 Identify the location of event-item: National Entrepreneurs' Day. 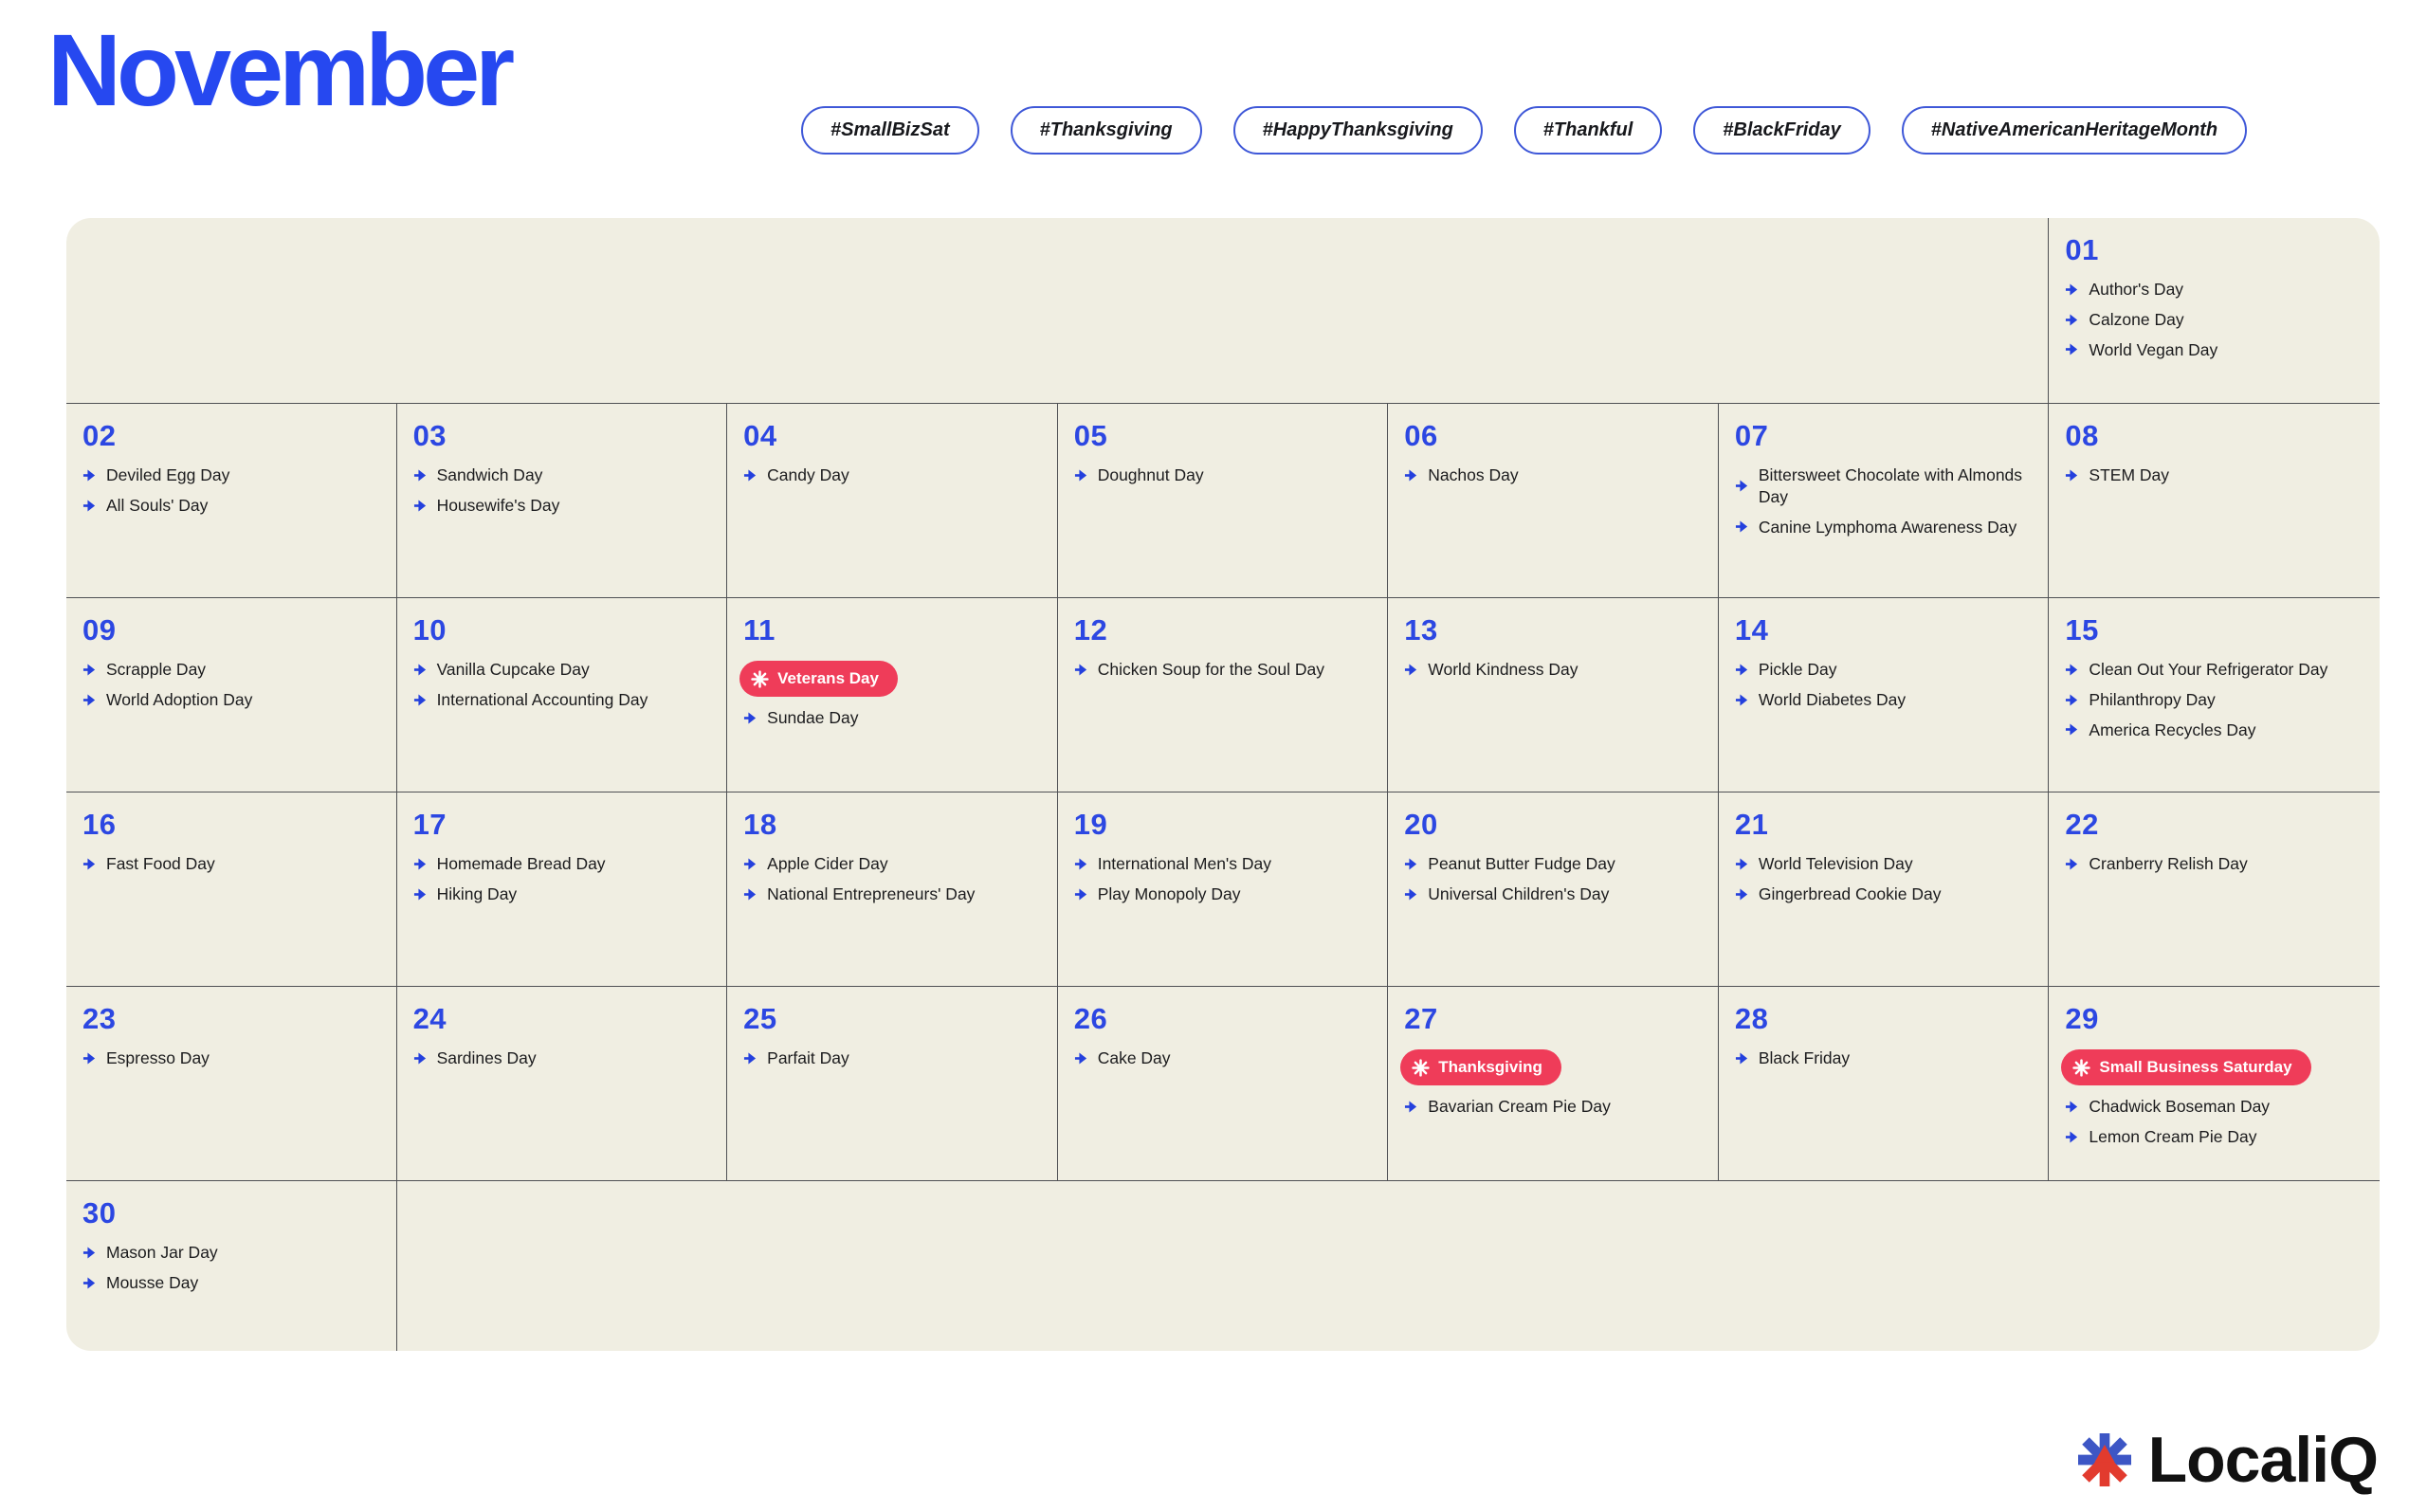
(895, 895).